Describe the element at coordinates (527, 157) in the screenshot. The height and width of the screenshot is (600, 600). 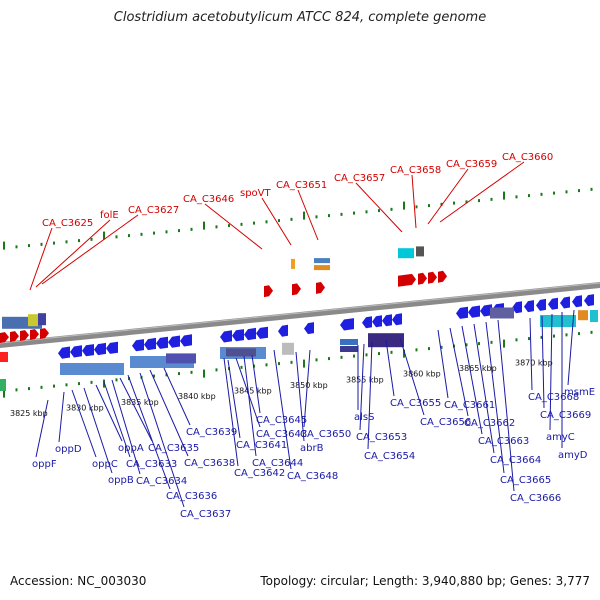
I see `forward-gene-label: CA_C3660` at that location.